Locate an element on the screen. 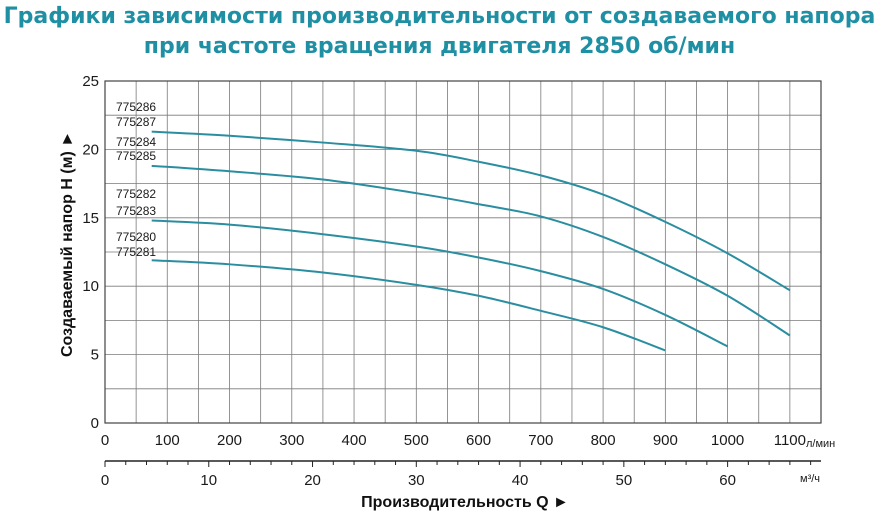 The image size is (879, 515). x-tick-label-m3h: 0 is located at coordinates (105, 480).